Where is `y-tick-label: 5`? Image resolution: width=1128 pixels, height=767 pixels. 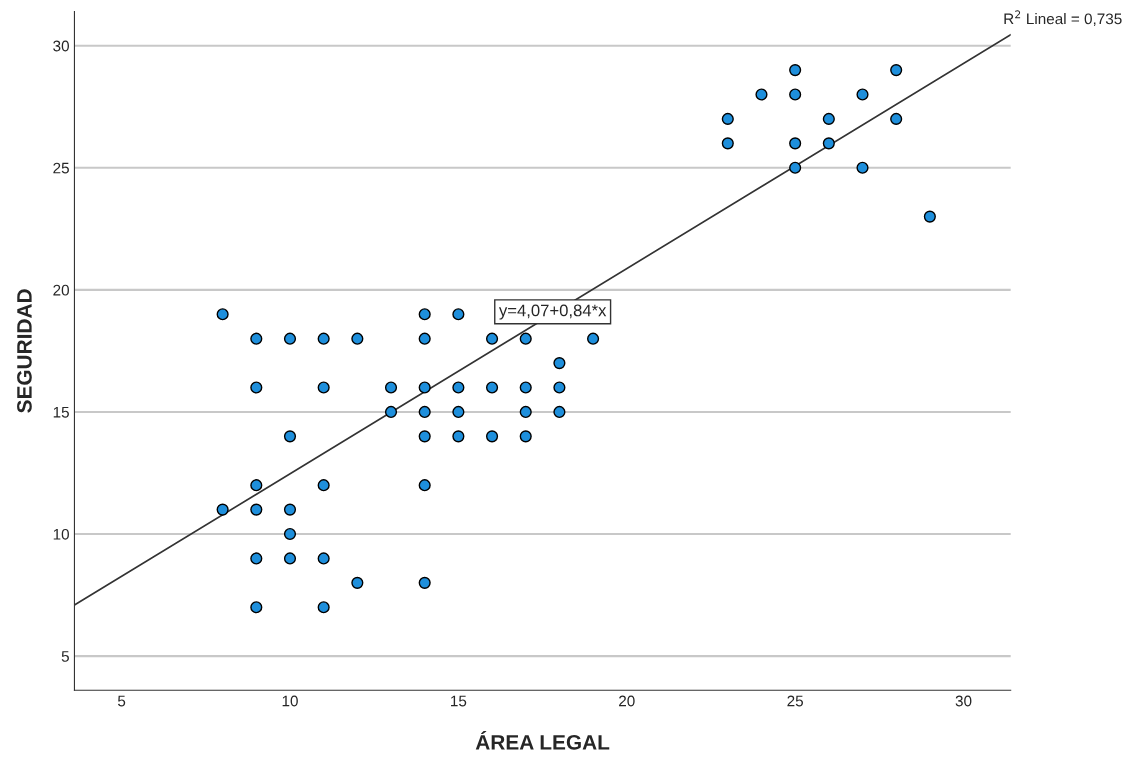 y-tick-label: 5 is located at coordinates (65, 656).